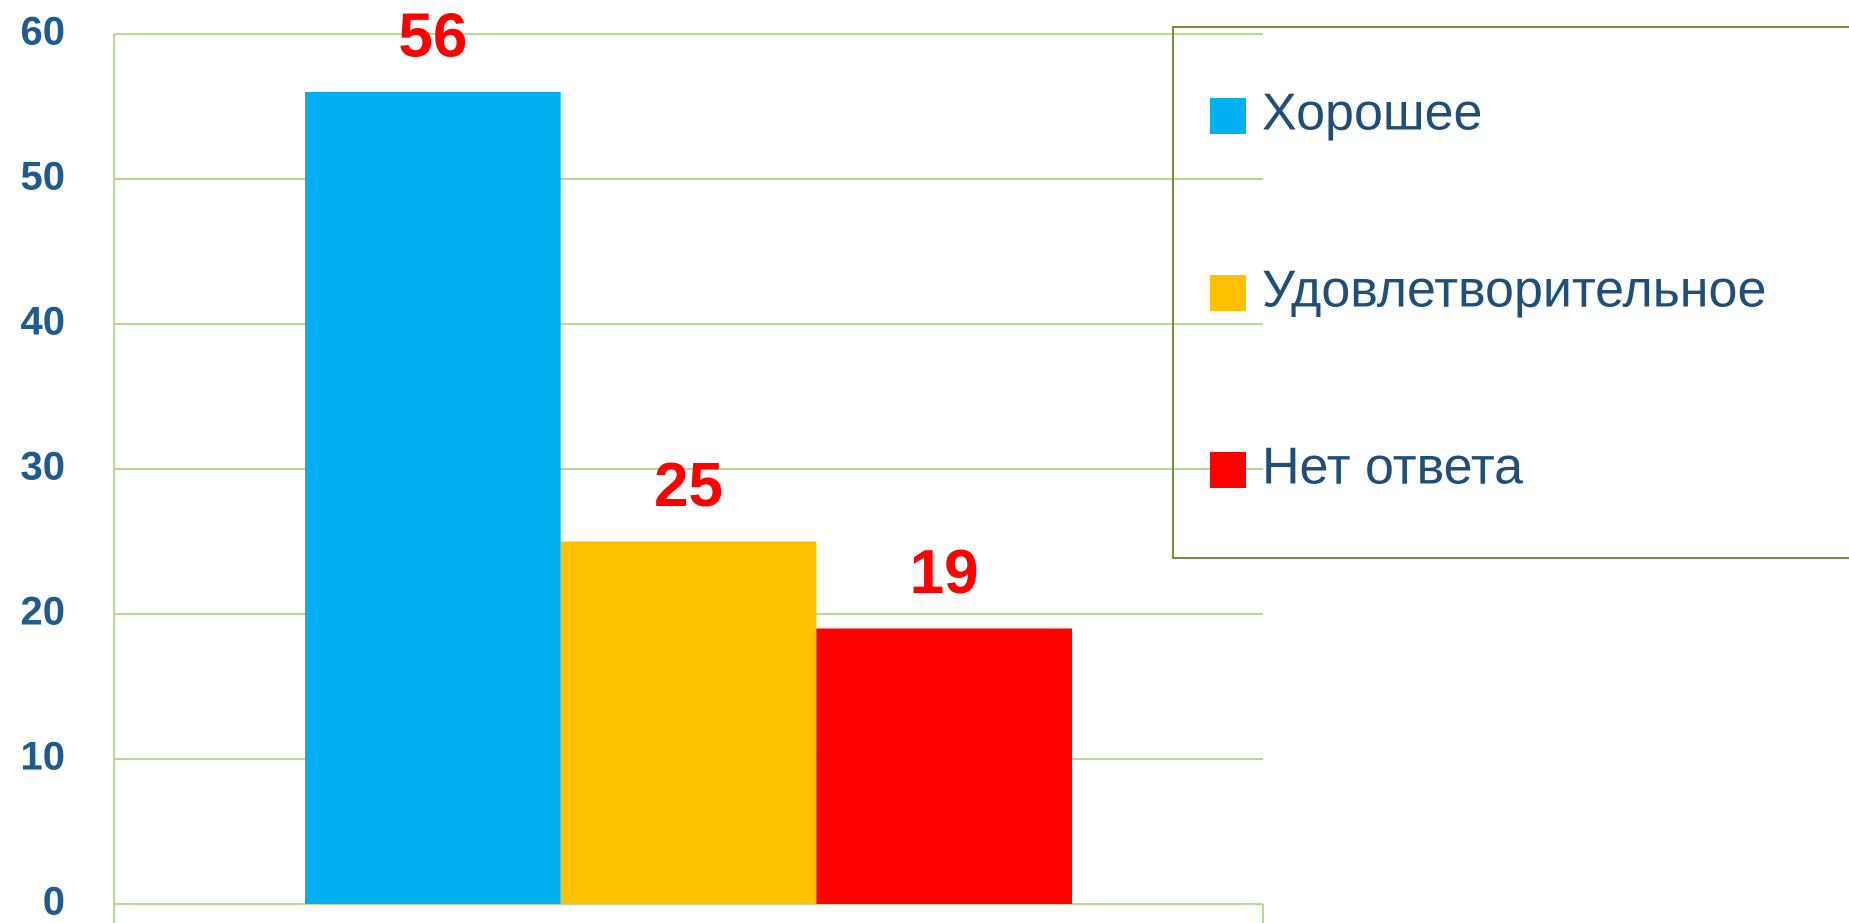  What do you see at coordinates (54, 901) in the screenshot?
I see `y-tick-label: 0` at bounding box center [54, 901].